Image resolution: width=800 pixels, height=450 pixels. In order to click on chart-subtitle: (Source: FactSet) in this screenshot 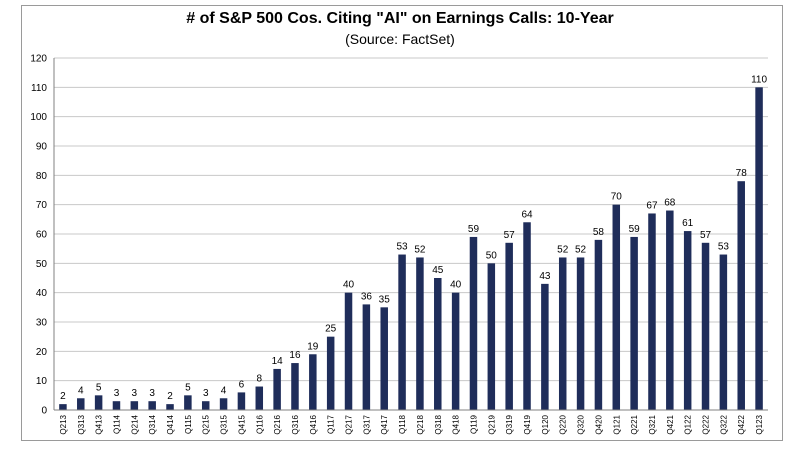, I will do `click(400, 39)`.